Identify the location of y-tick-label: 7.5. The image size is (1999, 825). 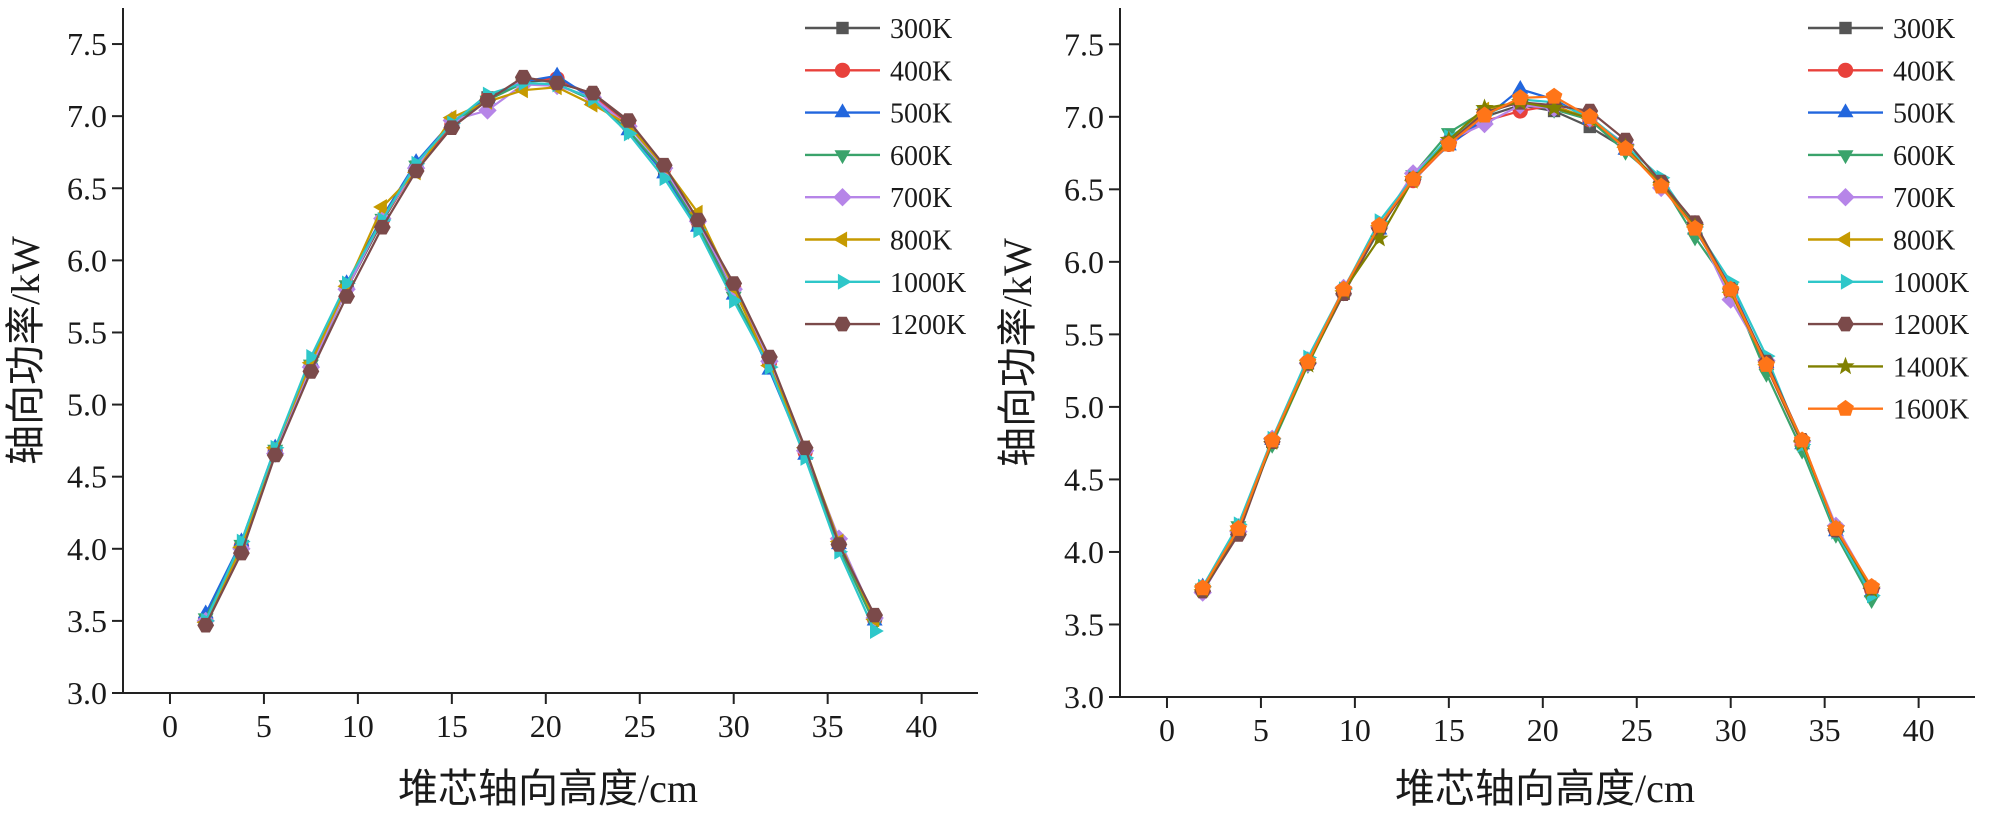
(87, 44).